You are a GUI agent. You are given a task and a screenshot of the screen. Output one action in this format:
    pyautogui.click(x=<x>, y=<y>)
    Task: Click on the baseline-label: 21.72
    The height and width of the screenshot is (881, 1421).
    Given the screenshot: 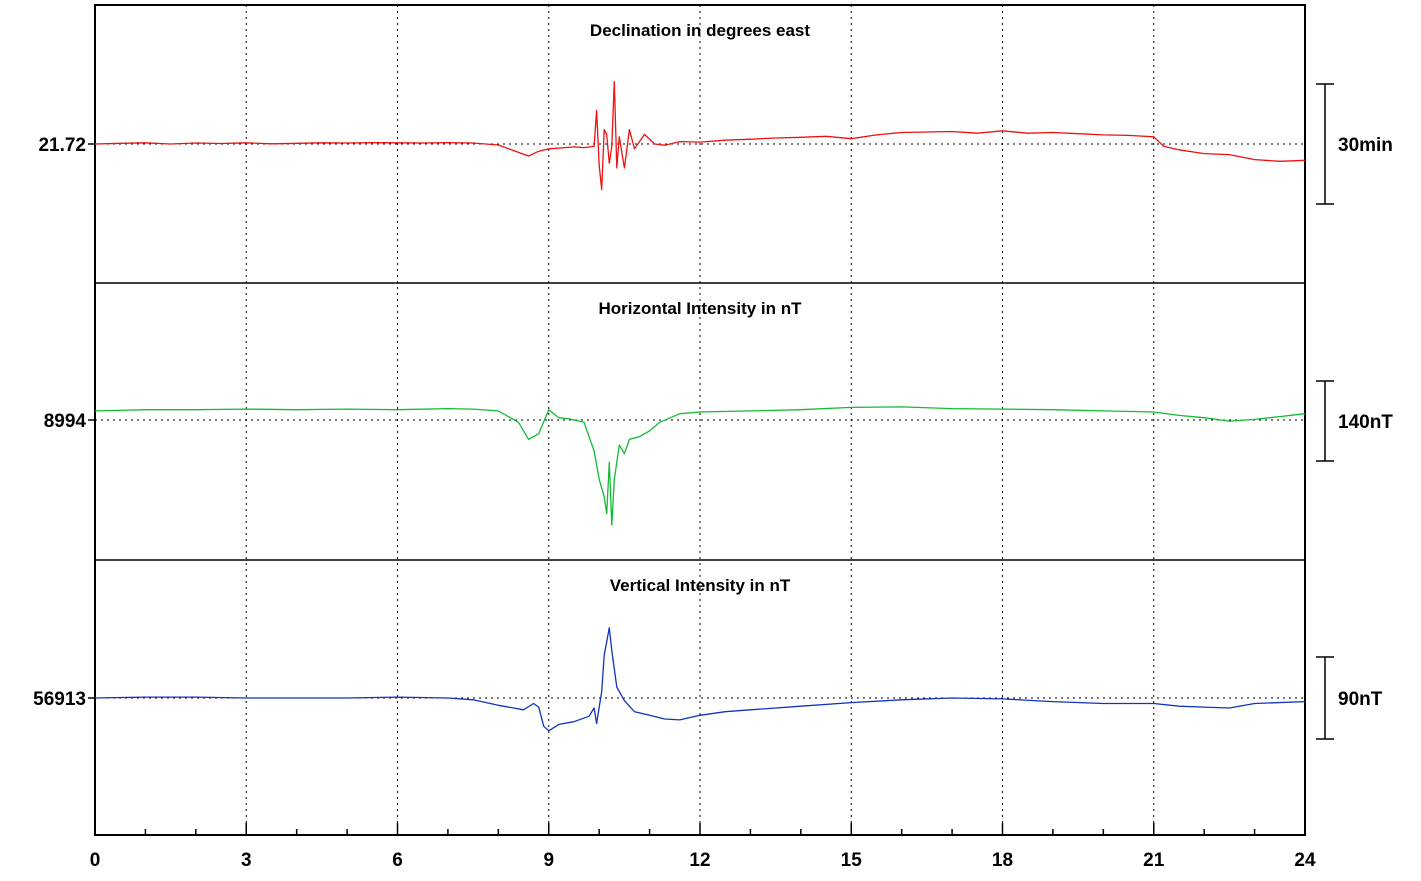 What is the action you would take?
    pyautogui.click(x=62, y=145)
    